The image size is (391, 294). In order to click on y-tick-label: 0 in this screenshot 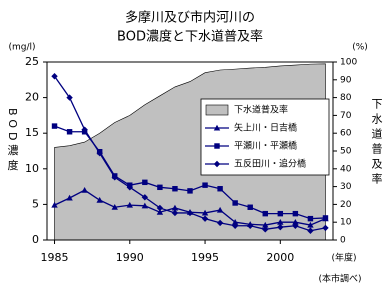, I will do `click(35, 239)`.